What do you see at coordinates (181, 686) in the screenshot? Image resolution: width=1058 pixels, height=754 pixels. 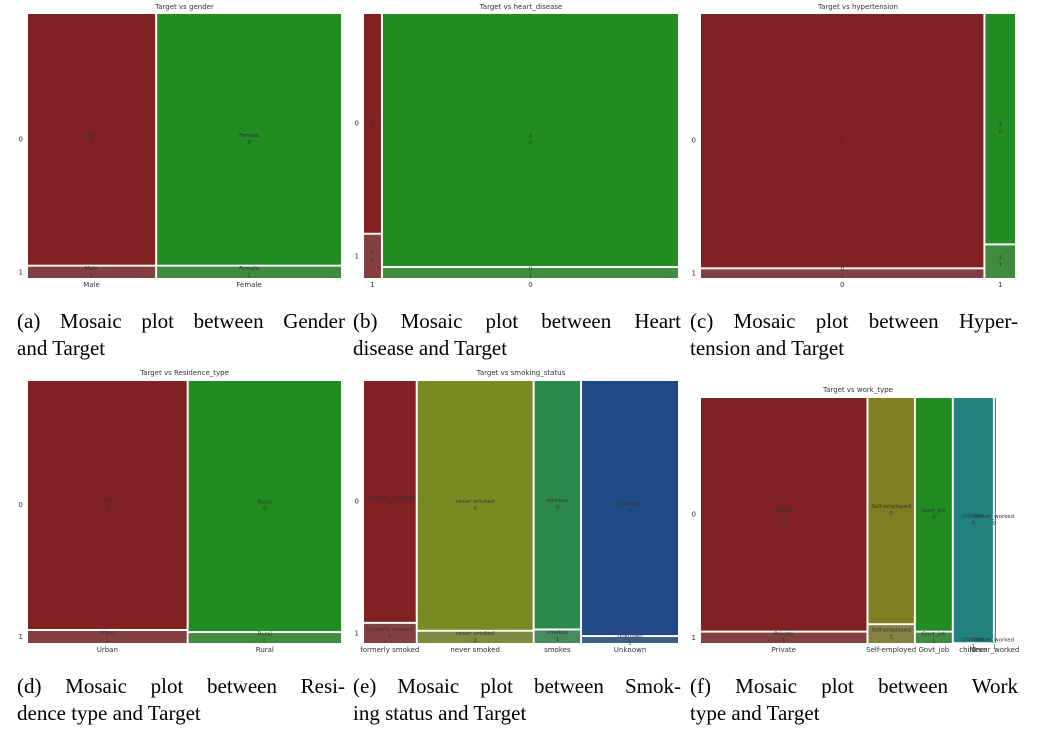 I see `caption-line: (d) Mosaic plot between Resi-` at bounding box center [181, 686].